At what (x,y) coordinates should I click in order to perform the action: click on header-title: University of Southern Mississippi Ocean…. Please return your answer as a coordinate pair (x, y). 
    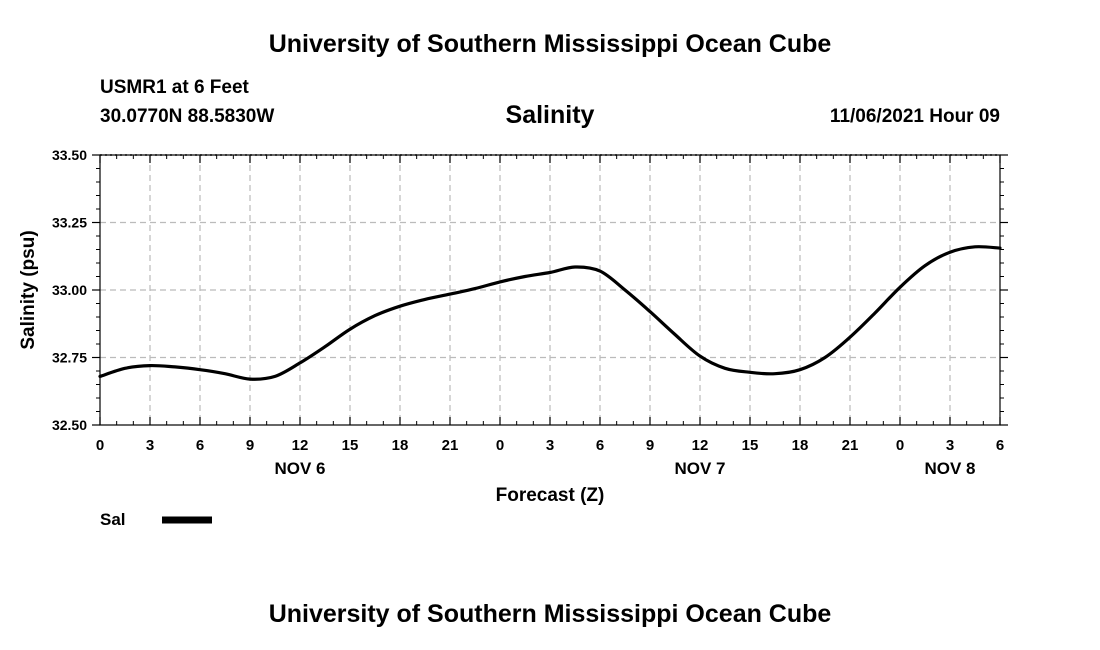
    Looking at the image, I should click on (550, 44).